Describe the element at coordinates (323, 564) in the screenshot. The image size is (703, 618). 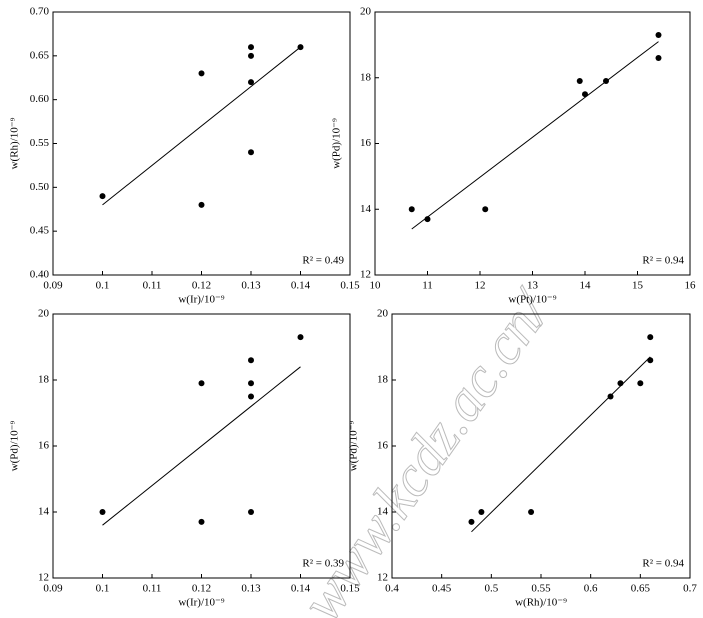
I see `annotation: R² = 0.39` at that location.